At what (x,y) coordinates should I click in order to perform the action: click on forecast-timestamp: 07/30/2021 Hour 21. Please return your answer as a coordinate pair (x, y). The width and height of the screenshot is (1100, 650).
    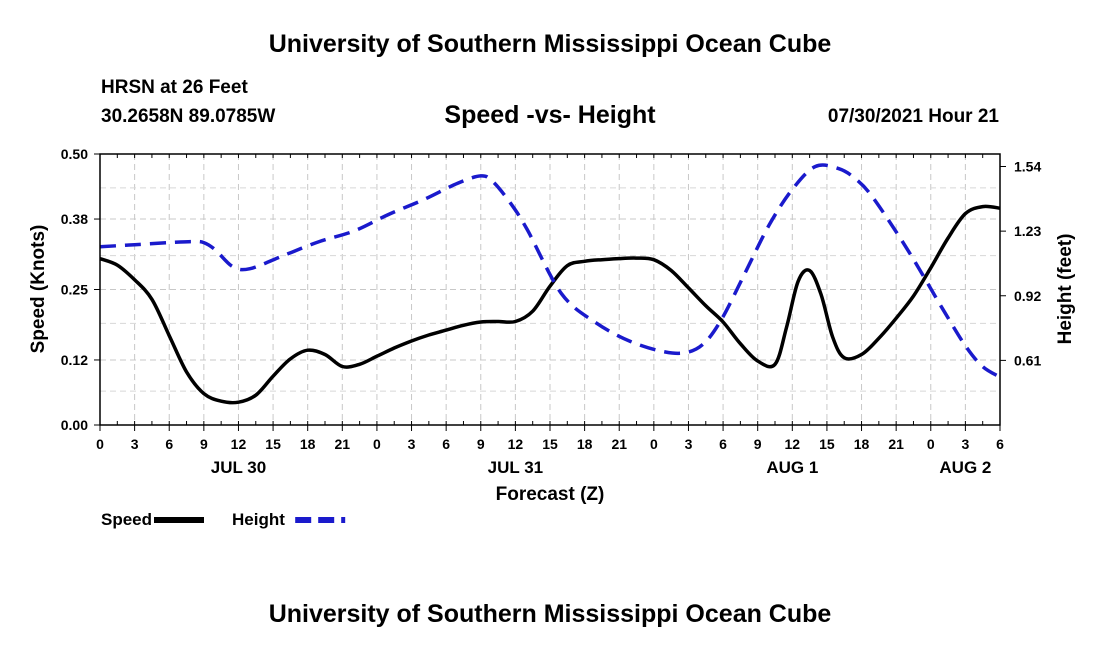
    Looking at the image, I should click on (913, 116).